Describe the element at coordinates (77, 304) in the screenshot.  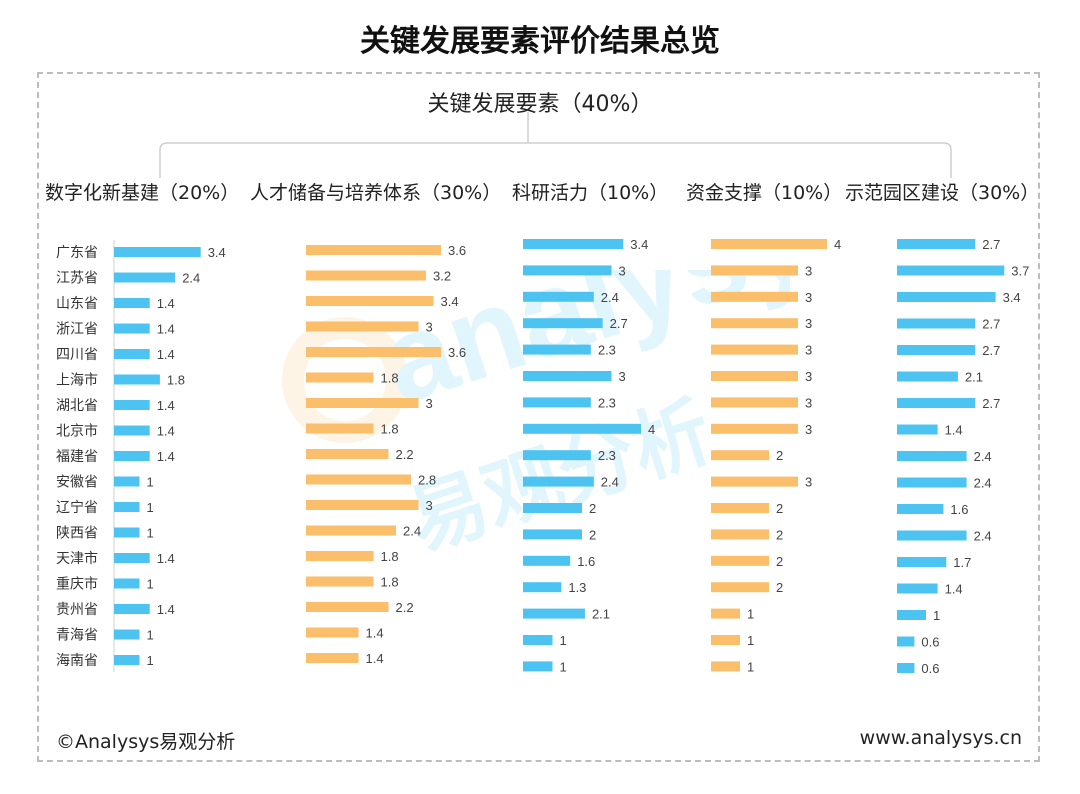
I see `category-label: 山东省` at that location.